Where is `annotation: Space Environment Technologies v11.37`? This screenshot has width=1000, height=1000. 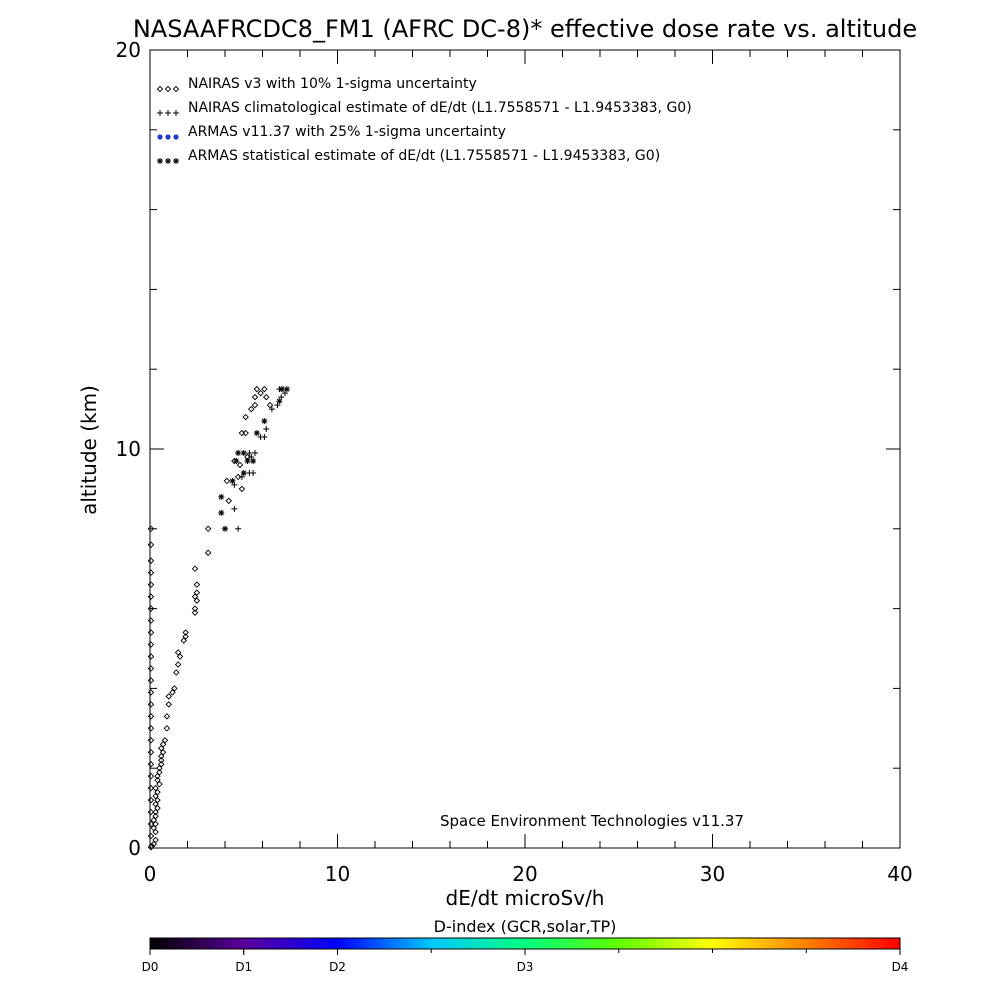 annotation: Space Environment Technologies v11.37 is located at coordinates (592, 821).